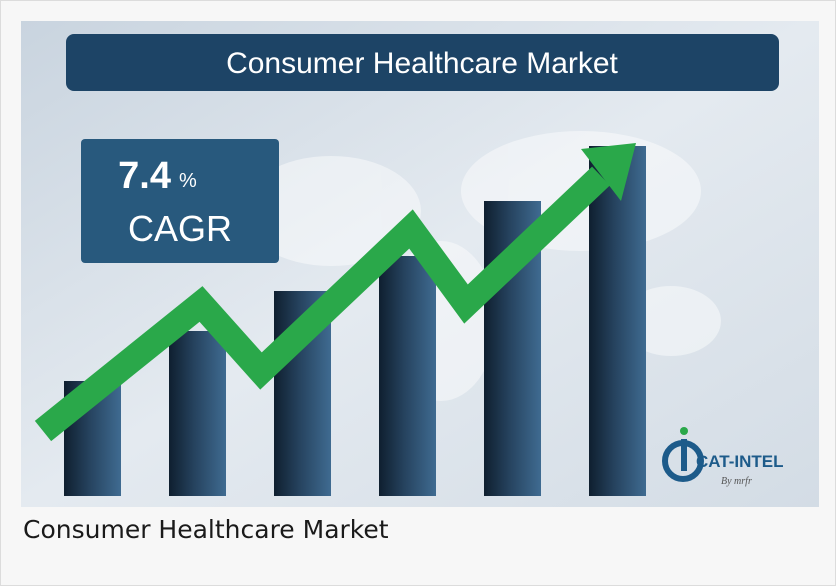 The height and width of the screenshot is (586, 836). What do you see at coordinates (736, 481) in the screenshot?
I see `logo-byline: By mrfr` at bounding box center [736, 481].